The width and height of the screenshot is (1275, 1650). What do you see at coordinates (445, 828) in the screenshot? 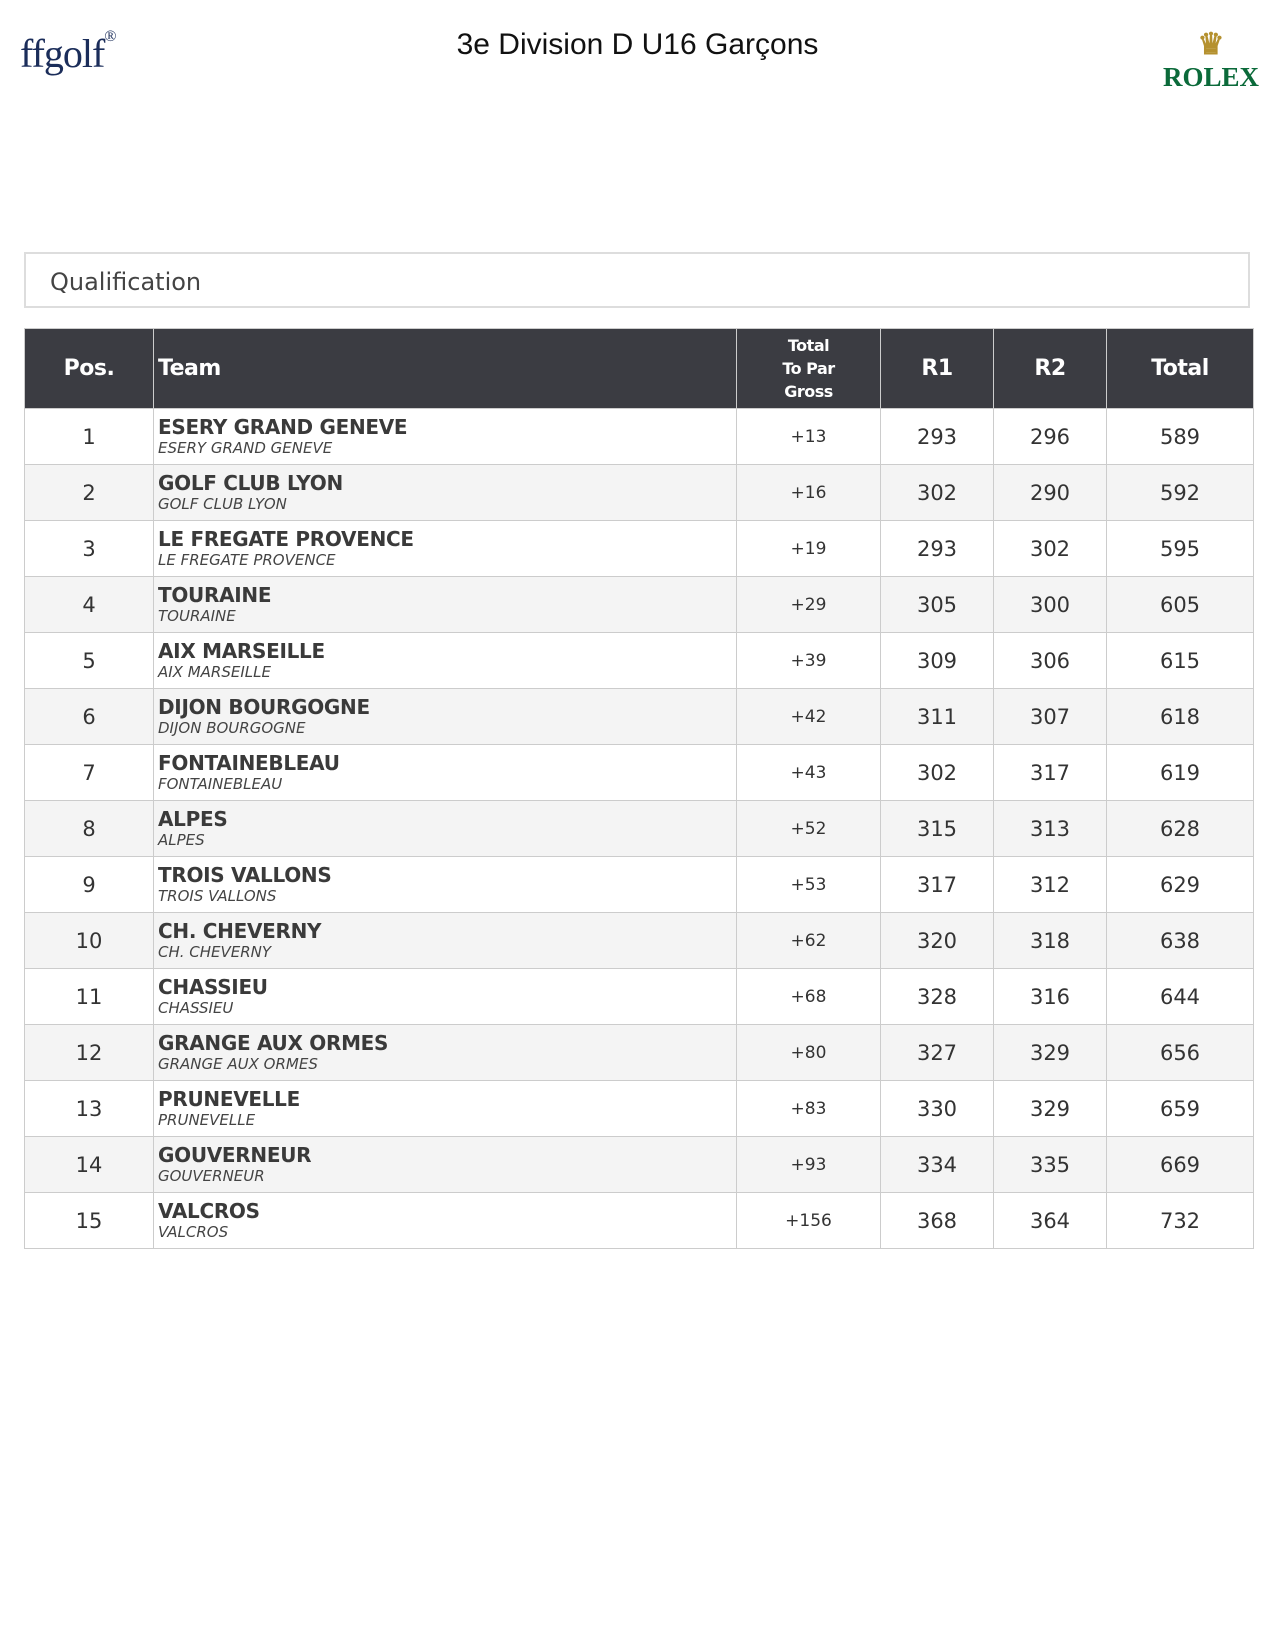
I see `team-cell: ALPES ALPES` at bounding box center [445, 828].